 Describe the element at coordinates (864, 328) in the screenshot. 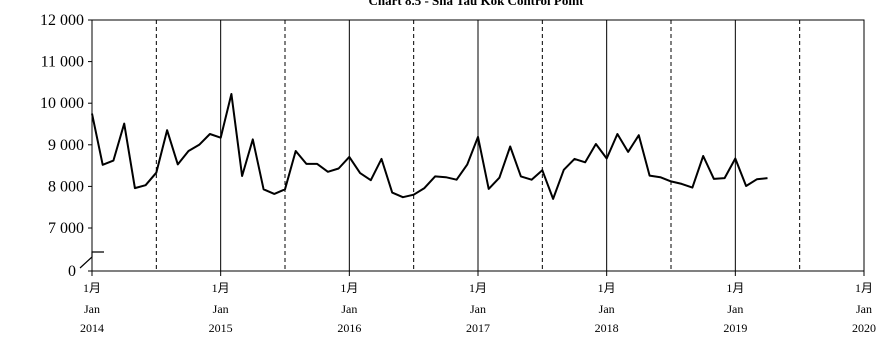

I see `x-tick-year: 2020` at that location.